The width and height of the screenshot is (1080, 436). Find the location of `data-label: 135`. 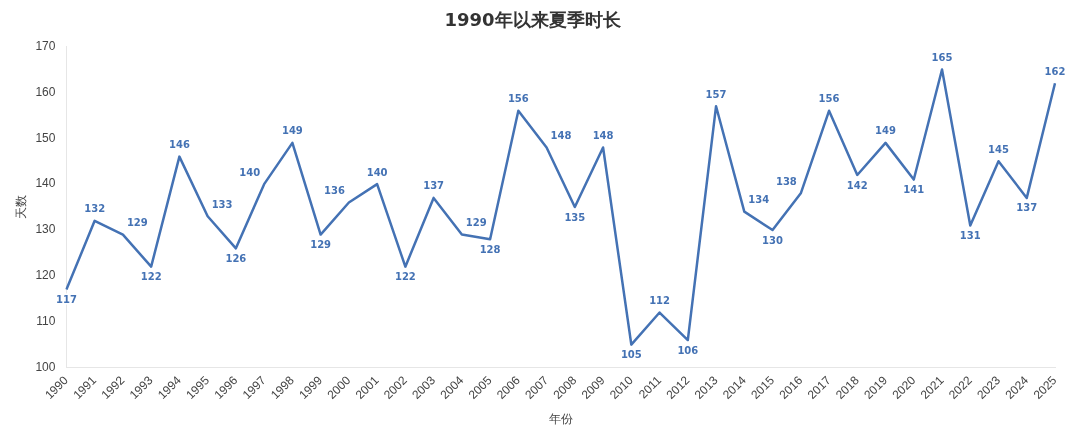

data-label: 135 is located at coordinates (575, 217).